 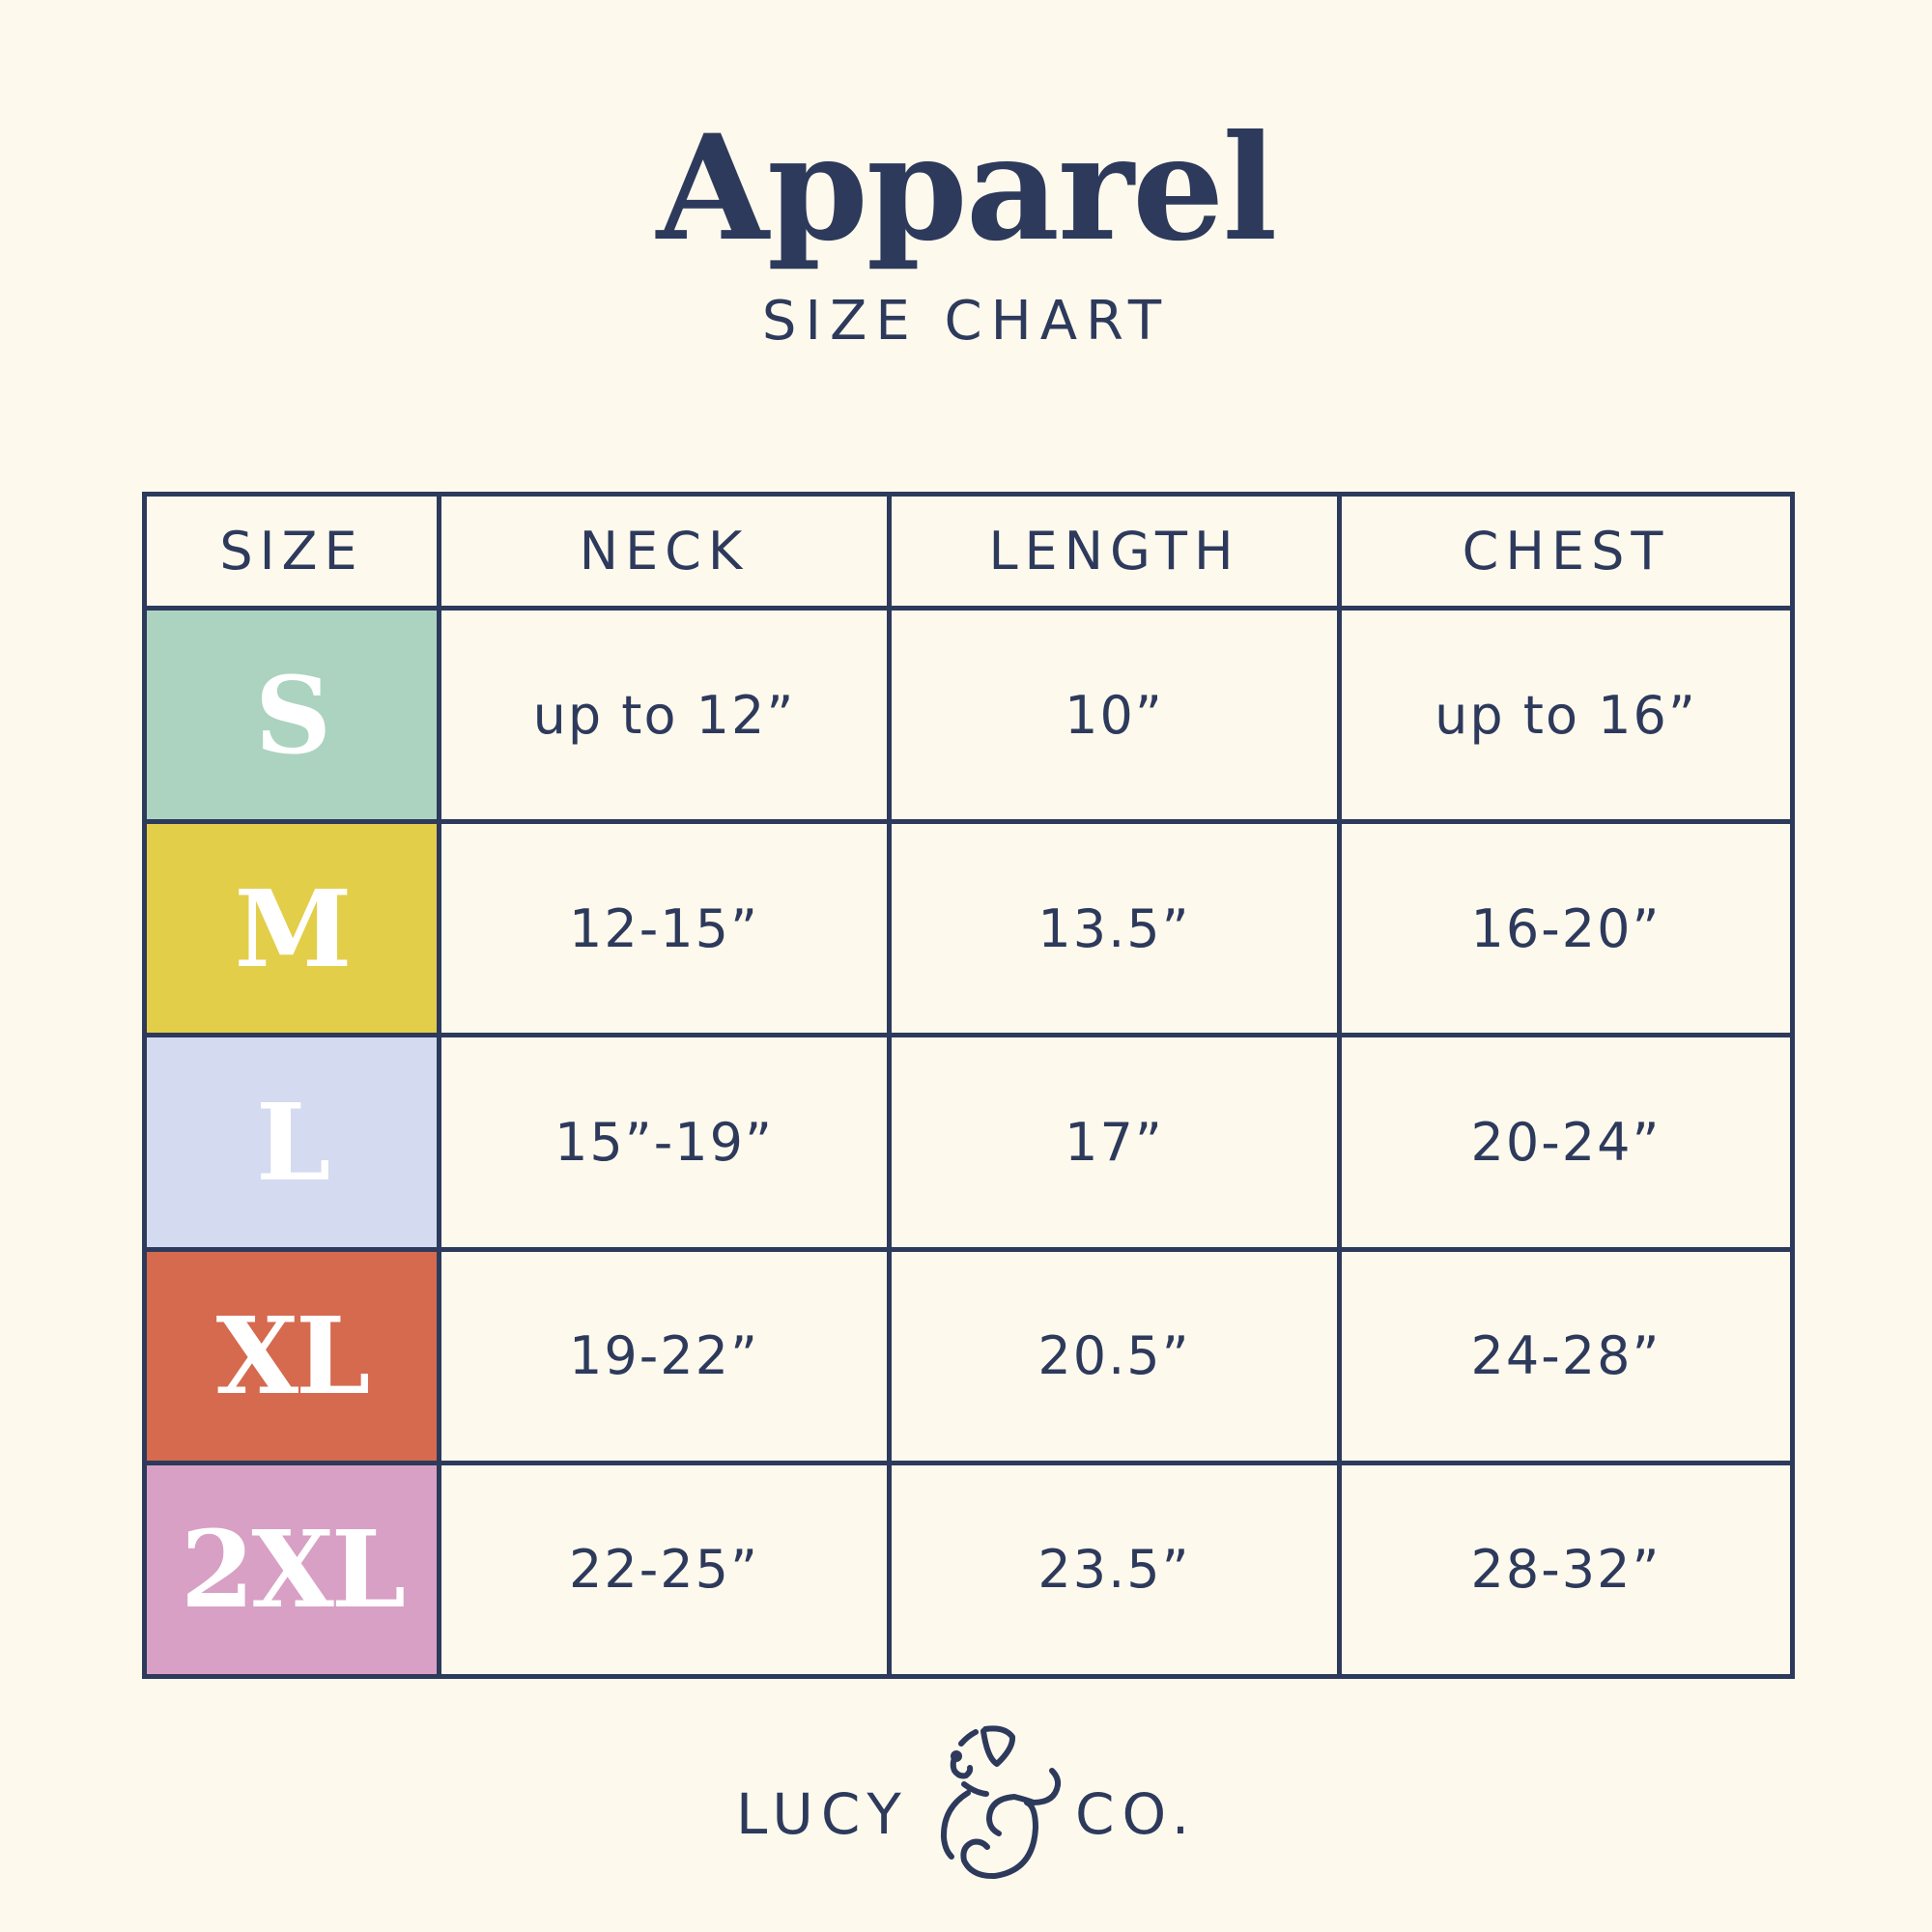 I want to click on length-cell: 23.5”, so click(x=1114, y=1570).